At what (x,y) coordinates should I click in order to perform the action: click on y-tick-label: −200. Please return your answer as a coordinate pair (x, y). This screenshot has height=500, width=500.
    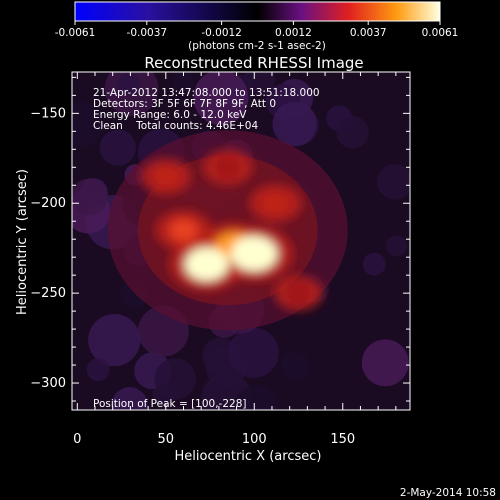
    Looking at the image, I should click on (48, 203).